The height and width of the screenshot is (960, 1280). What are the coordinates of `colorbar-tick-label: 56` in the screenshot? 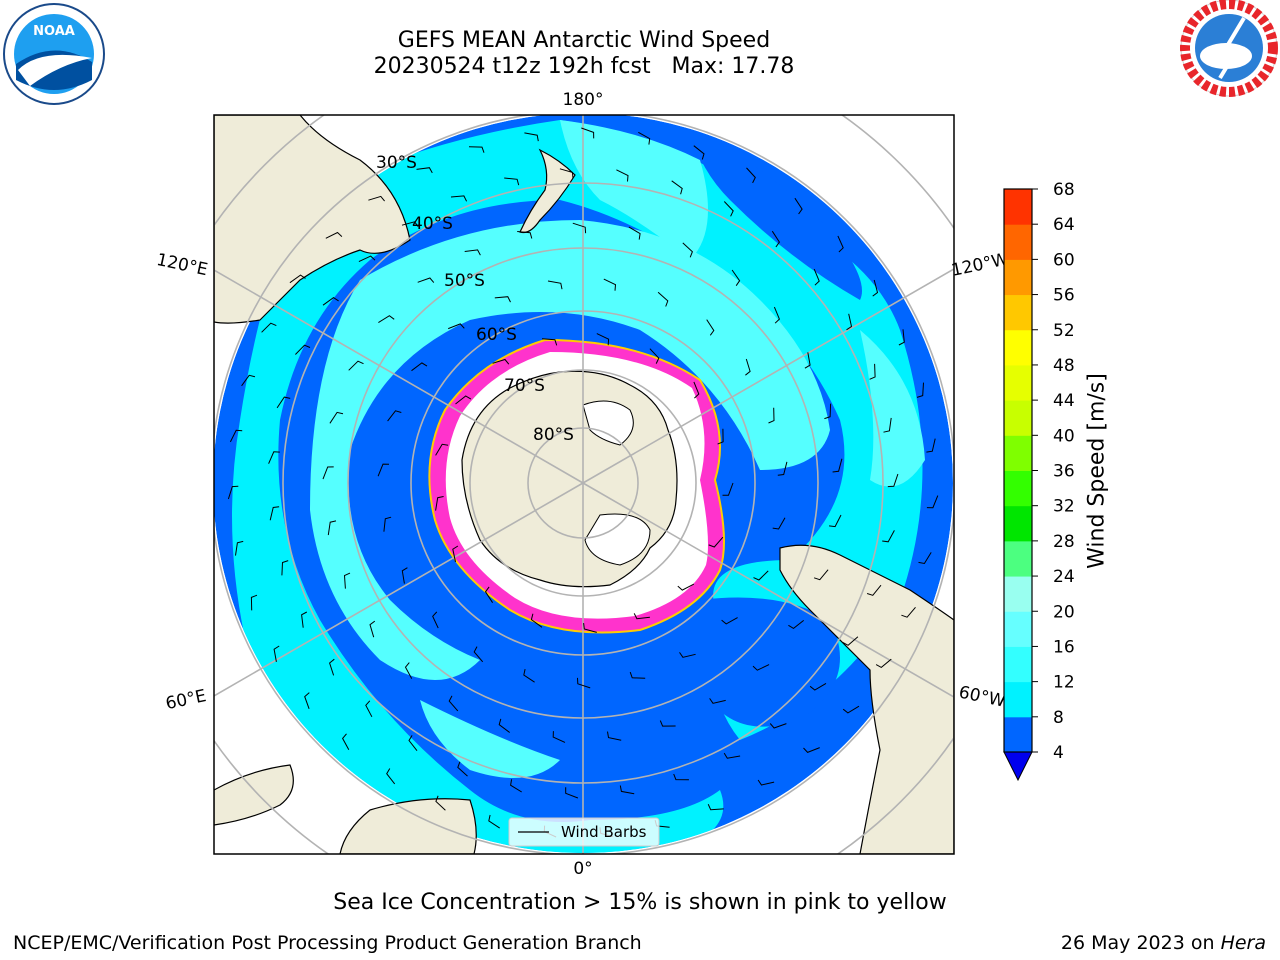 It's located at (1064, 296).